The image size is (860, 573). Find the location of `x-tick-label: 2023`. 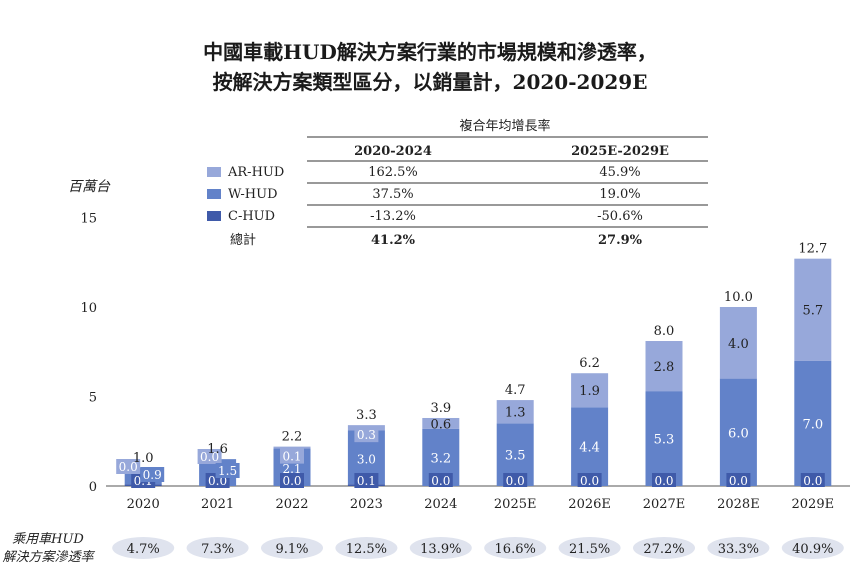

x-tick-label: 2023 is located at coordinates (366, 504).